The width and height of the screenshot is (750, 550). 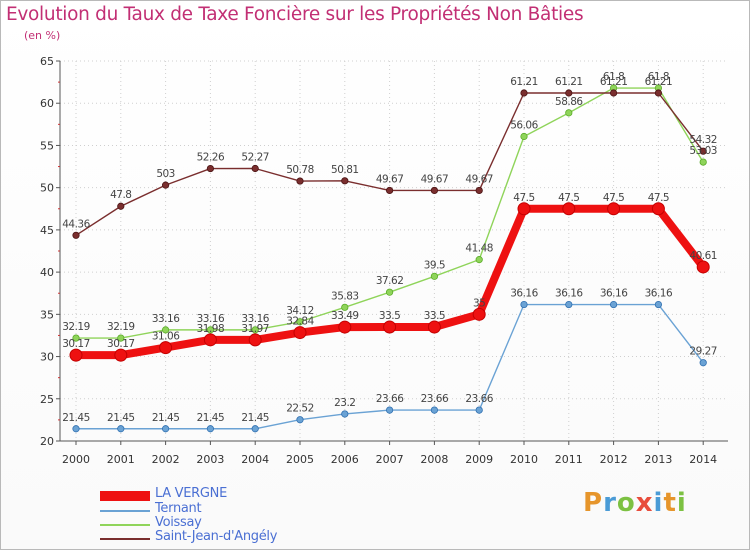 I want to click on data-label: 61.21, so click(x=569, y=82).